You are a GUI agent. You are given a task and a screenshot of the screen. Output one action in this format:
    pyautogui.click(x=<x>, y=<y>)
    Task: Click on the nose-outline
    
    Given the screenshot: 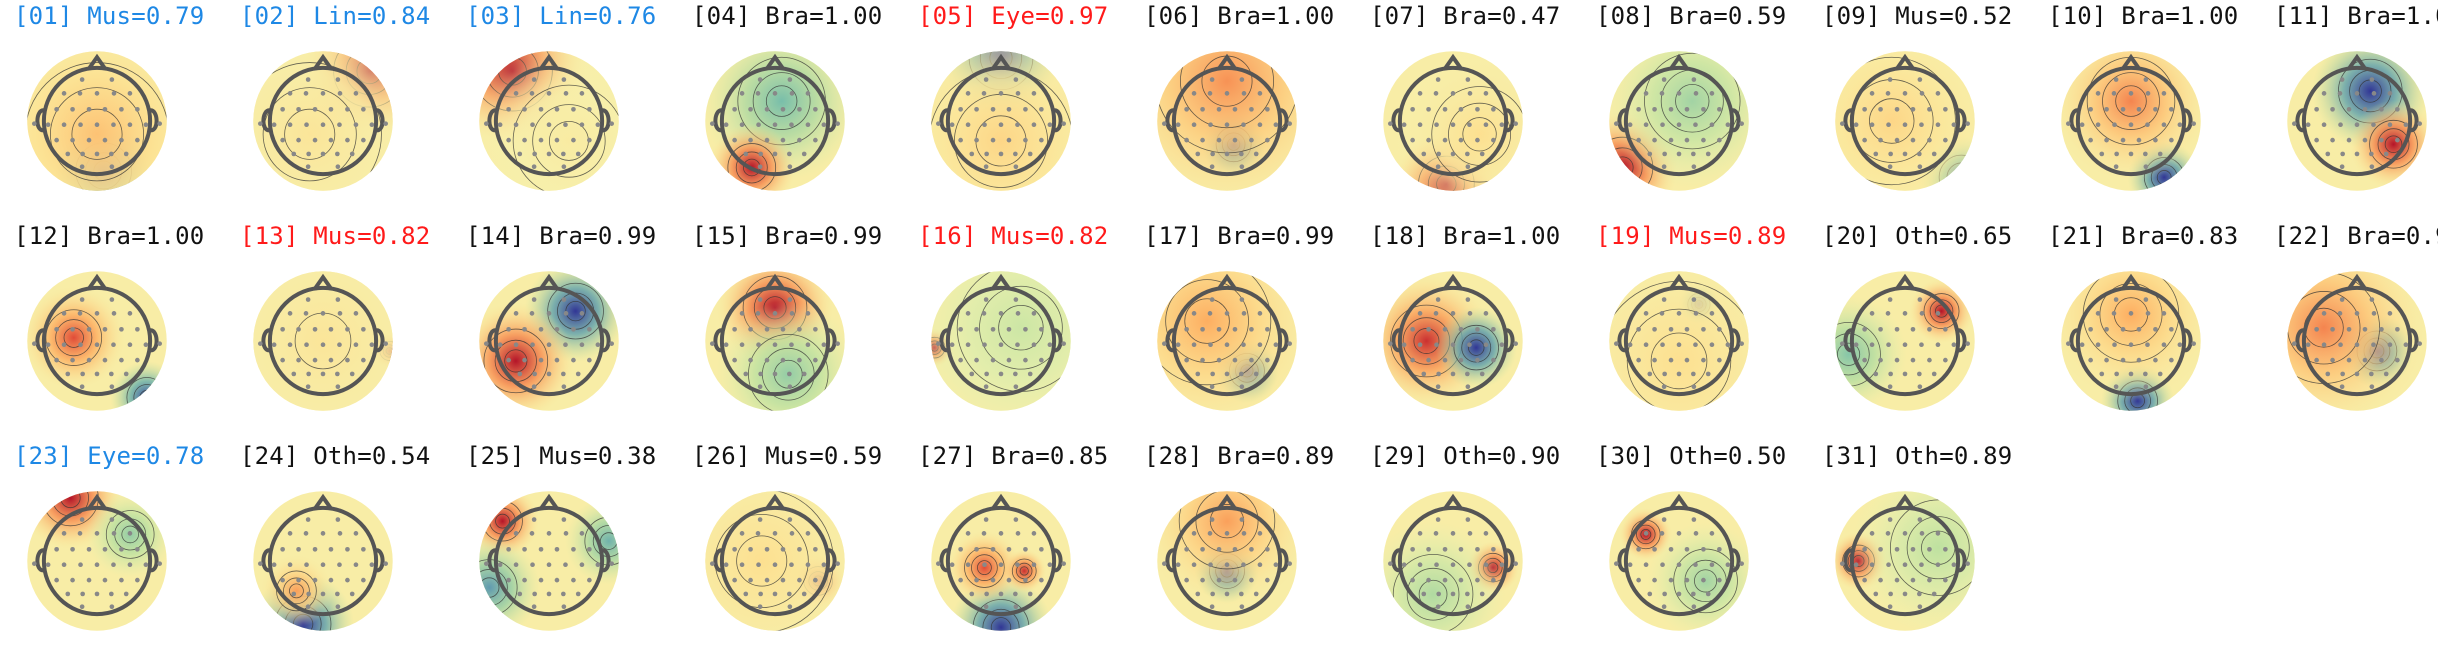 What is the action you would take?
    pyautogui.click(x=549, y=61)
    